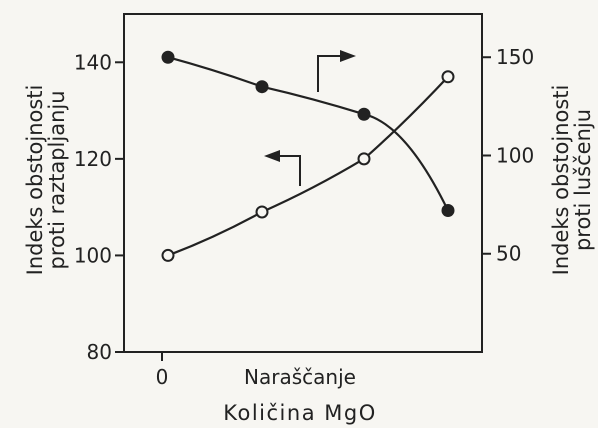 The height and width of the screenshot is (428, 598). I want to click on left-axis-label-line1: Indeks obstojnosti, so click(35, 180).